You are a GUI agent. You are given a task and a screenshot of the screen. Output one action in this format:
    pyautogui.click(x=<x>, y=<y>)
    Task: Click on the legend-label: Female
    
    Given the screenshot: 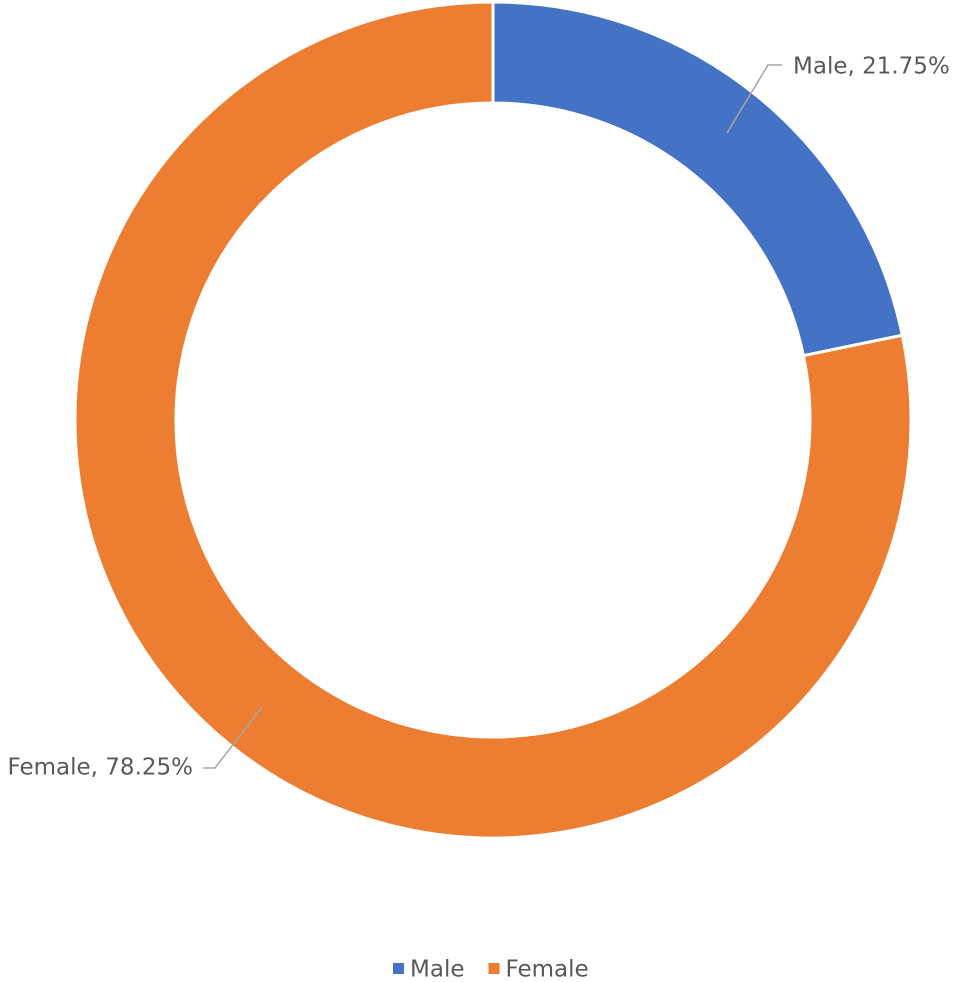 What is the action you would take?
    pyautogui.click(x=546, y=969)
    